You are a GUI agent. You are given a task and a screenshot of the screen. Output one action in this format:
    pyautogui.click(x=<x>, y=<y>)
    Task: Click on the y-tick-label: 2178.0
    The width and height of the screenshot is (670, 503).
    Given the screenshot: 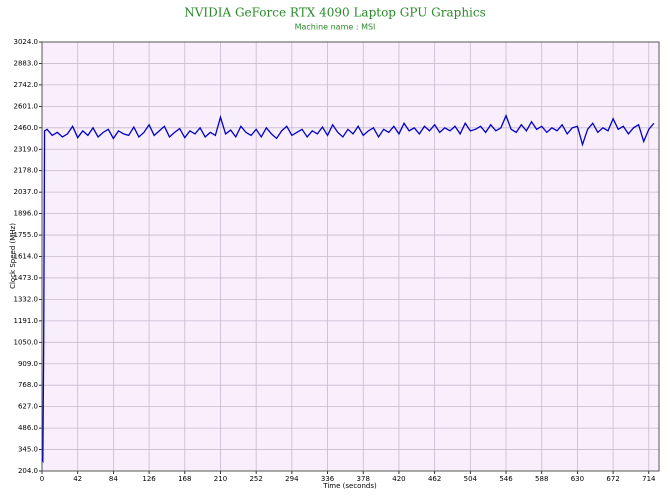 What is the action you would take?
    pyautogui.click(x=26, y=171)
    